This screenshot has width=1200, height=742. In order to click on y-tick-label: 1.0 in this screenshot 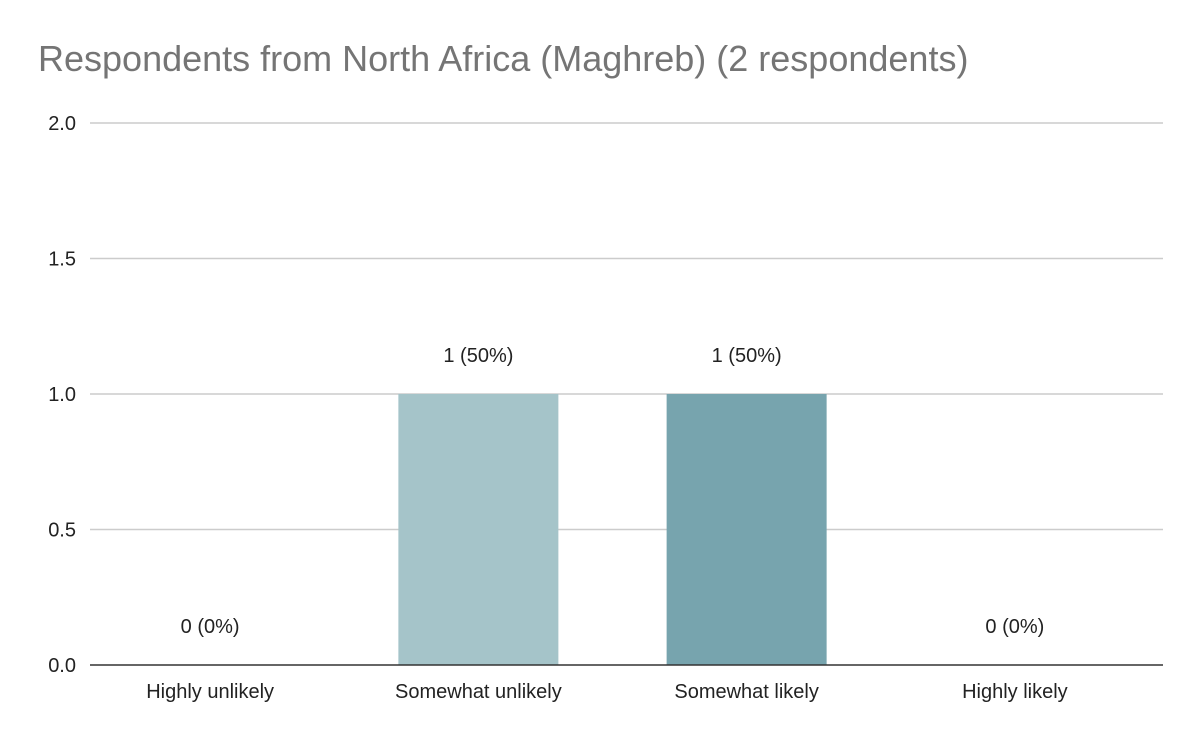, I will do `click(62, 395)`.